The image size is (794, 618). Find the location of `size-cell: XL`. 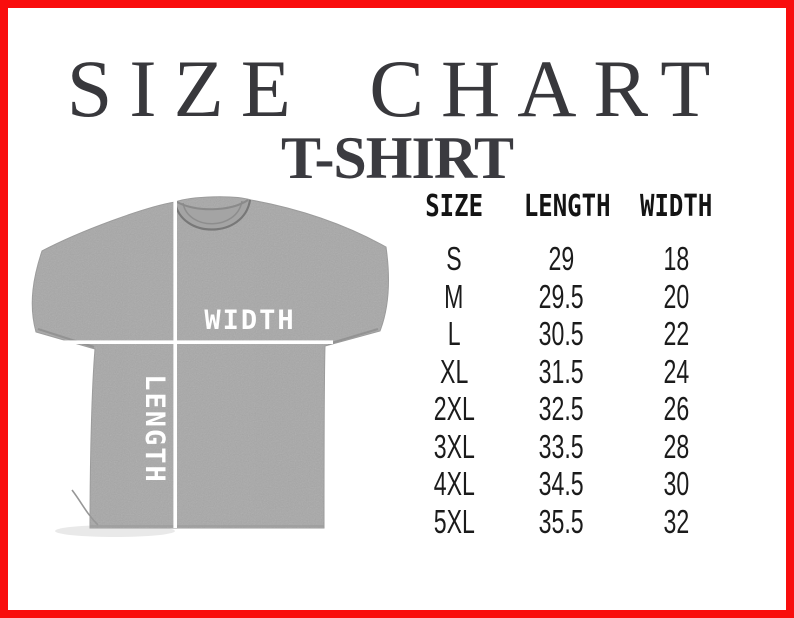

size-cell: XL is located at coordinates (454, 371).